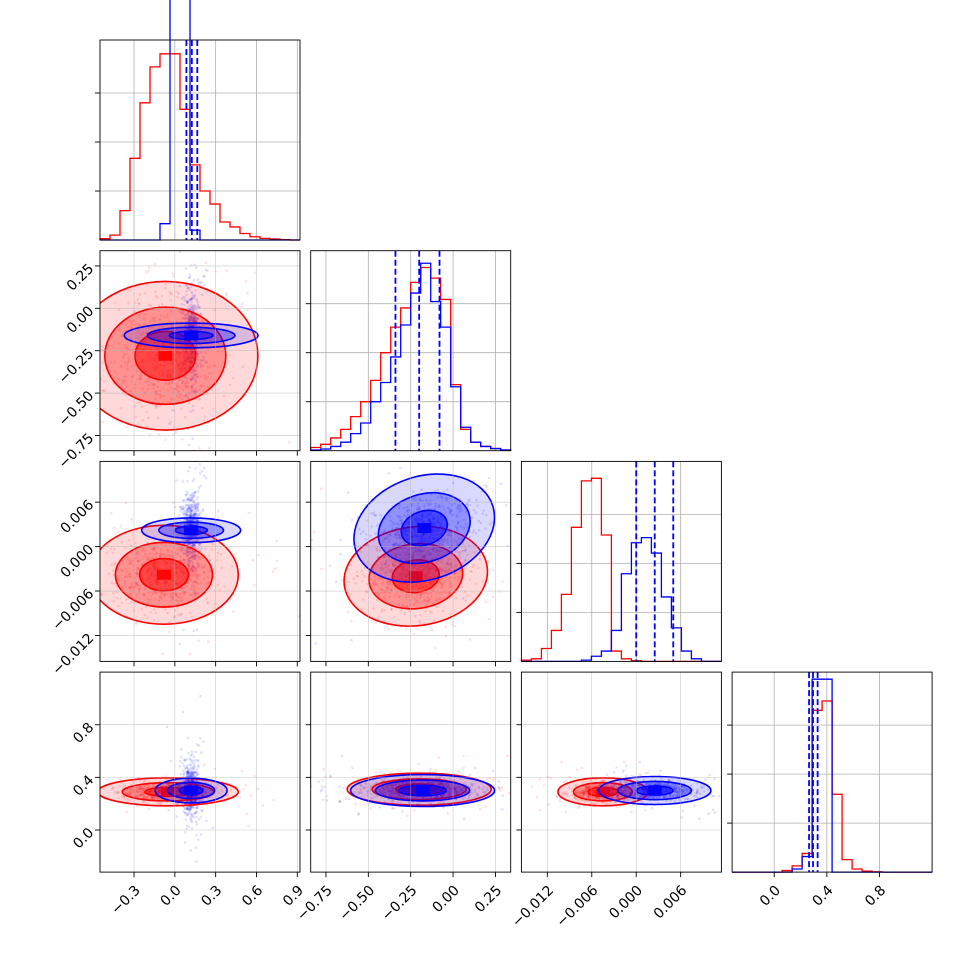 The height and width of the screenshot is (970, 970). Describe the element at coordinates (165, 355) in the screenshot. I see `joint-0-1-peak-red` at that location.